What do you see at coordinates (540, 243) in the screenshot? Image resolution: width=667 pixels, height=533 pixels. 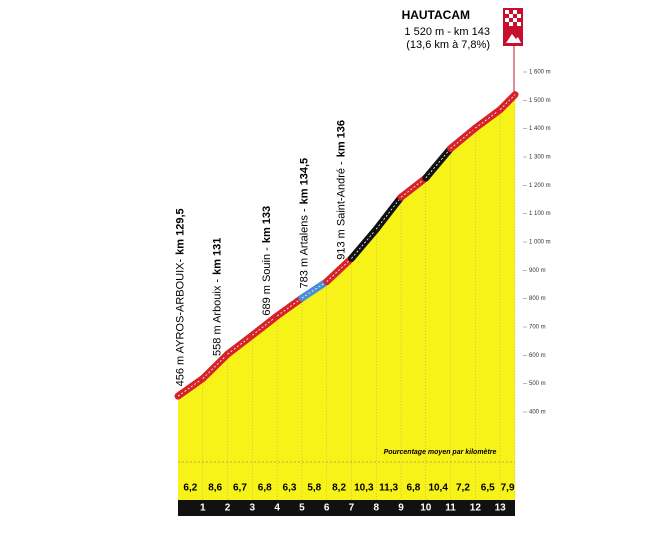 I see `y-tick-label: 1 000 m` at bounding box center [540, 243].